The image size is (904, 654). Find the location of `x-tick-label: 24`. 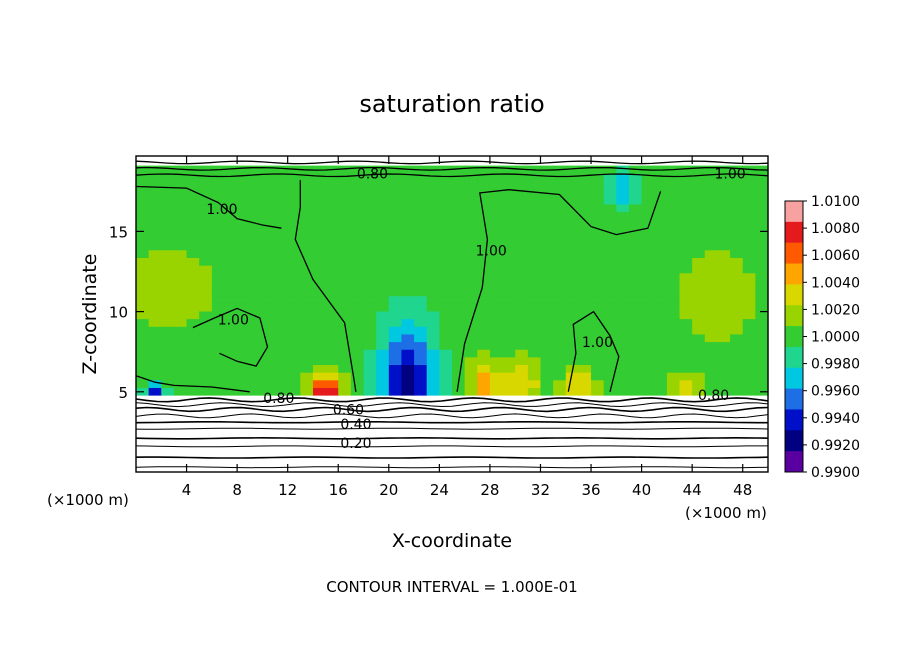

x-tick-label: 24 is located at coordinates (439, 490).